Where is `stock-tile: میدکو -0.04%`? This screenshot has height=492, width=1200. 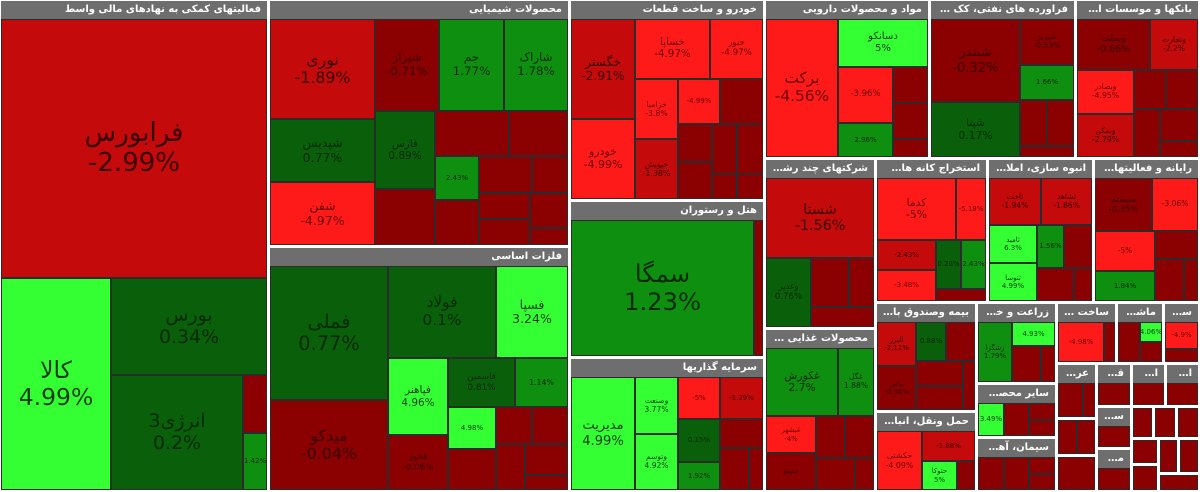
stock-tile: میدکو -0.04% is located at coordinates (329, 445).